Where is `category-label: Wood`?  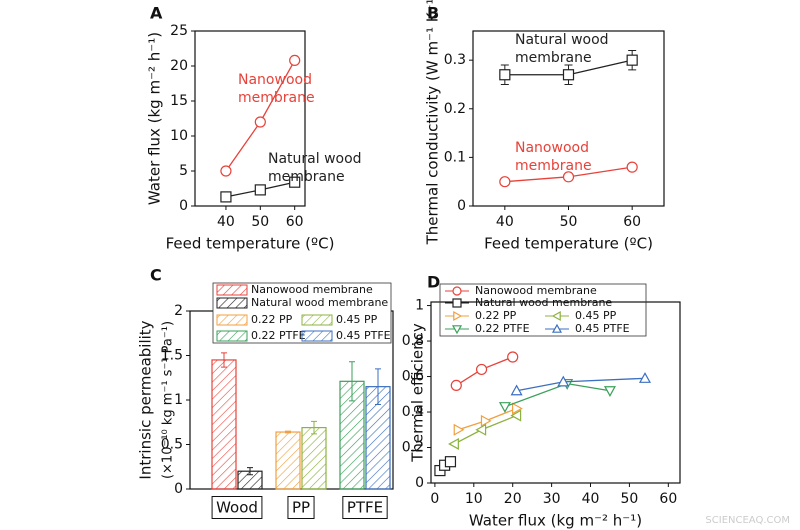
category-label: Wood is located at coordinates (237, 508).